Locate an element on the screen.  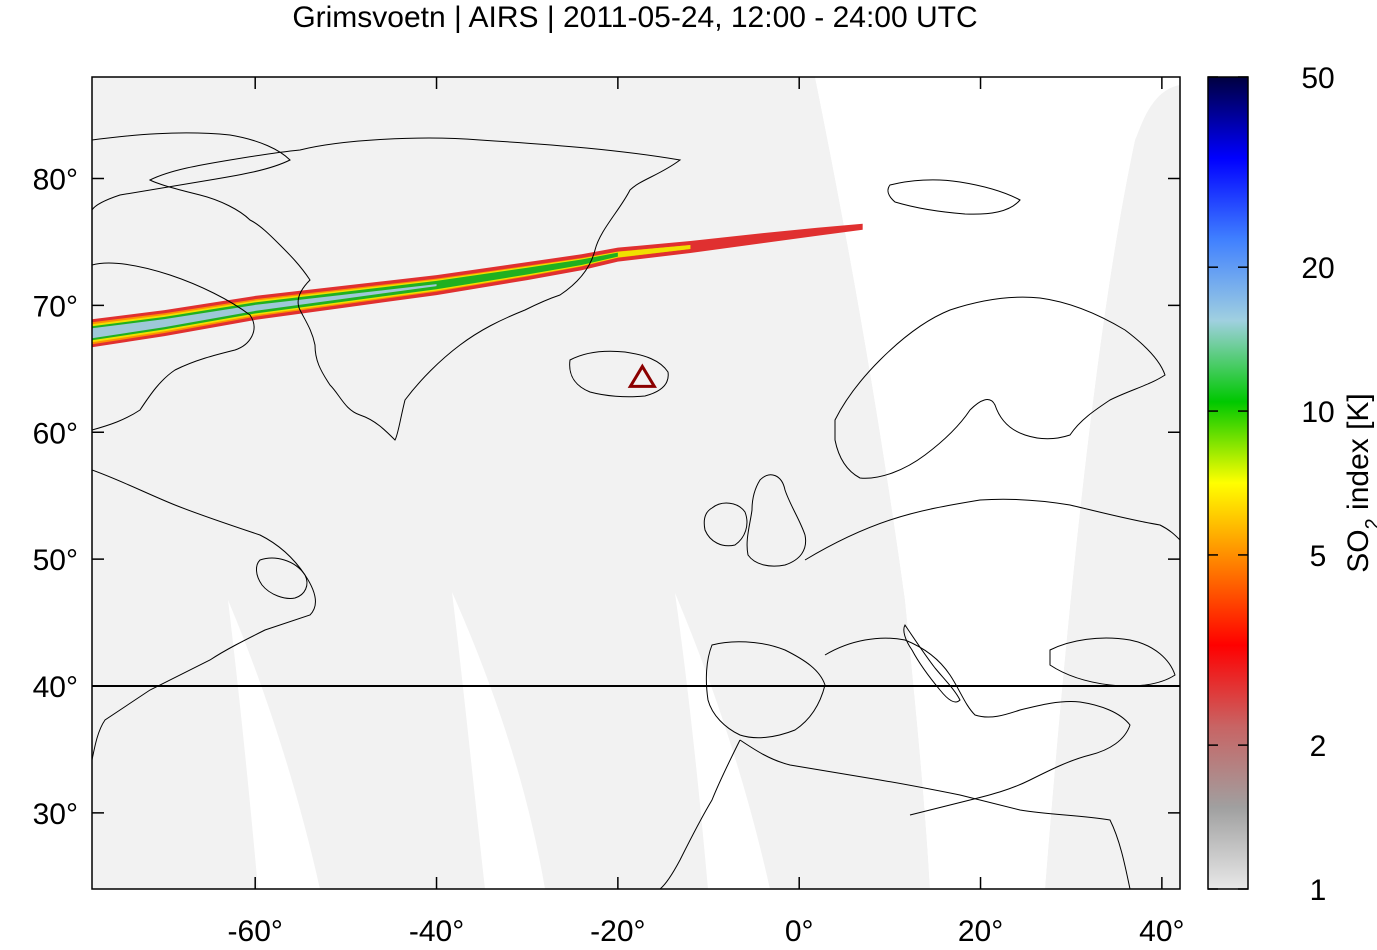
colorbar-tick-label: 20 is located at coordinates (1317, 268).